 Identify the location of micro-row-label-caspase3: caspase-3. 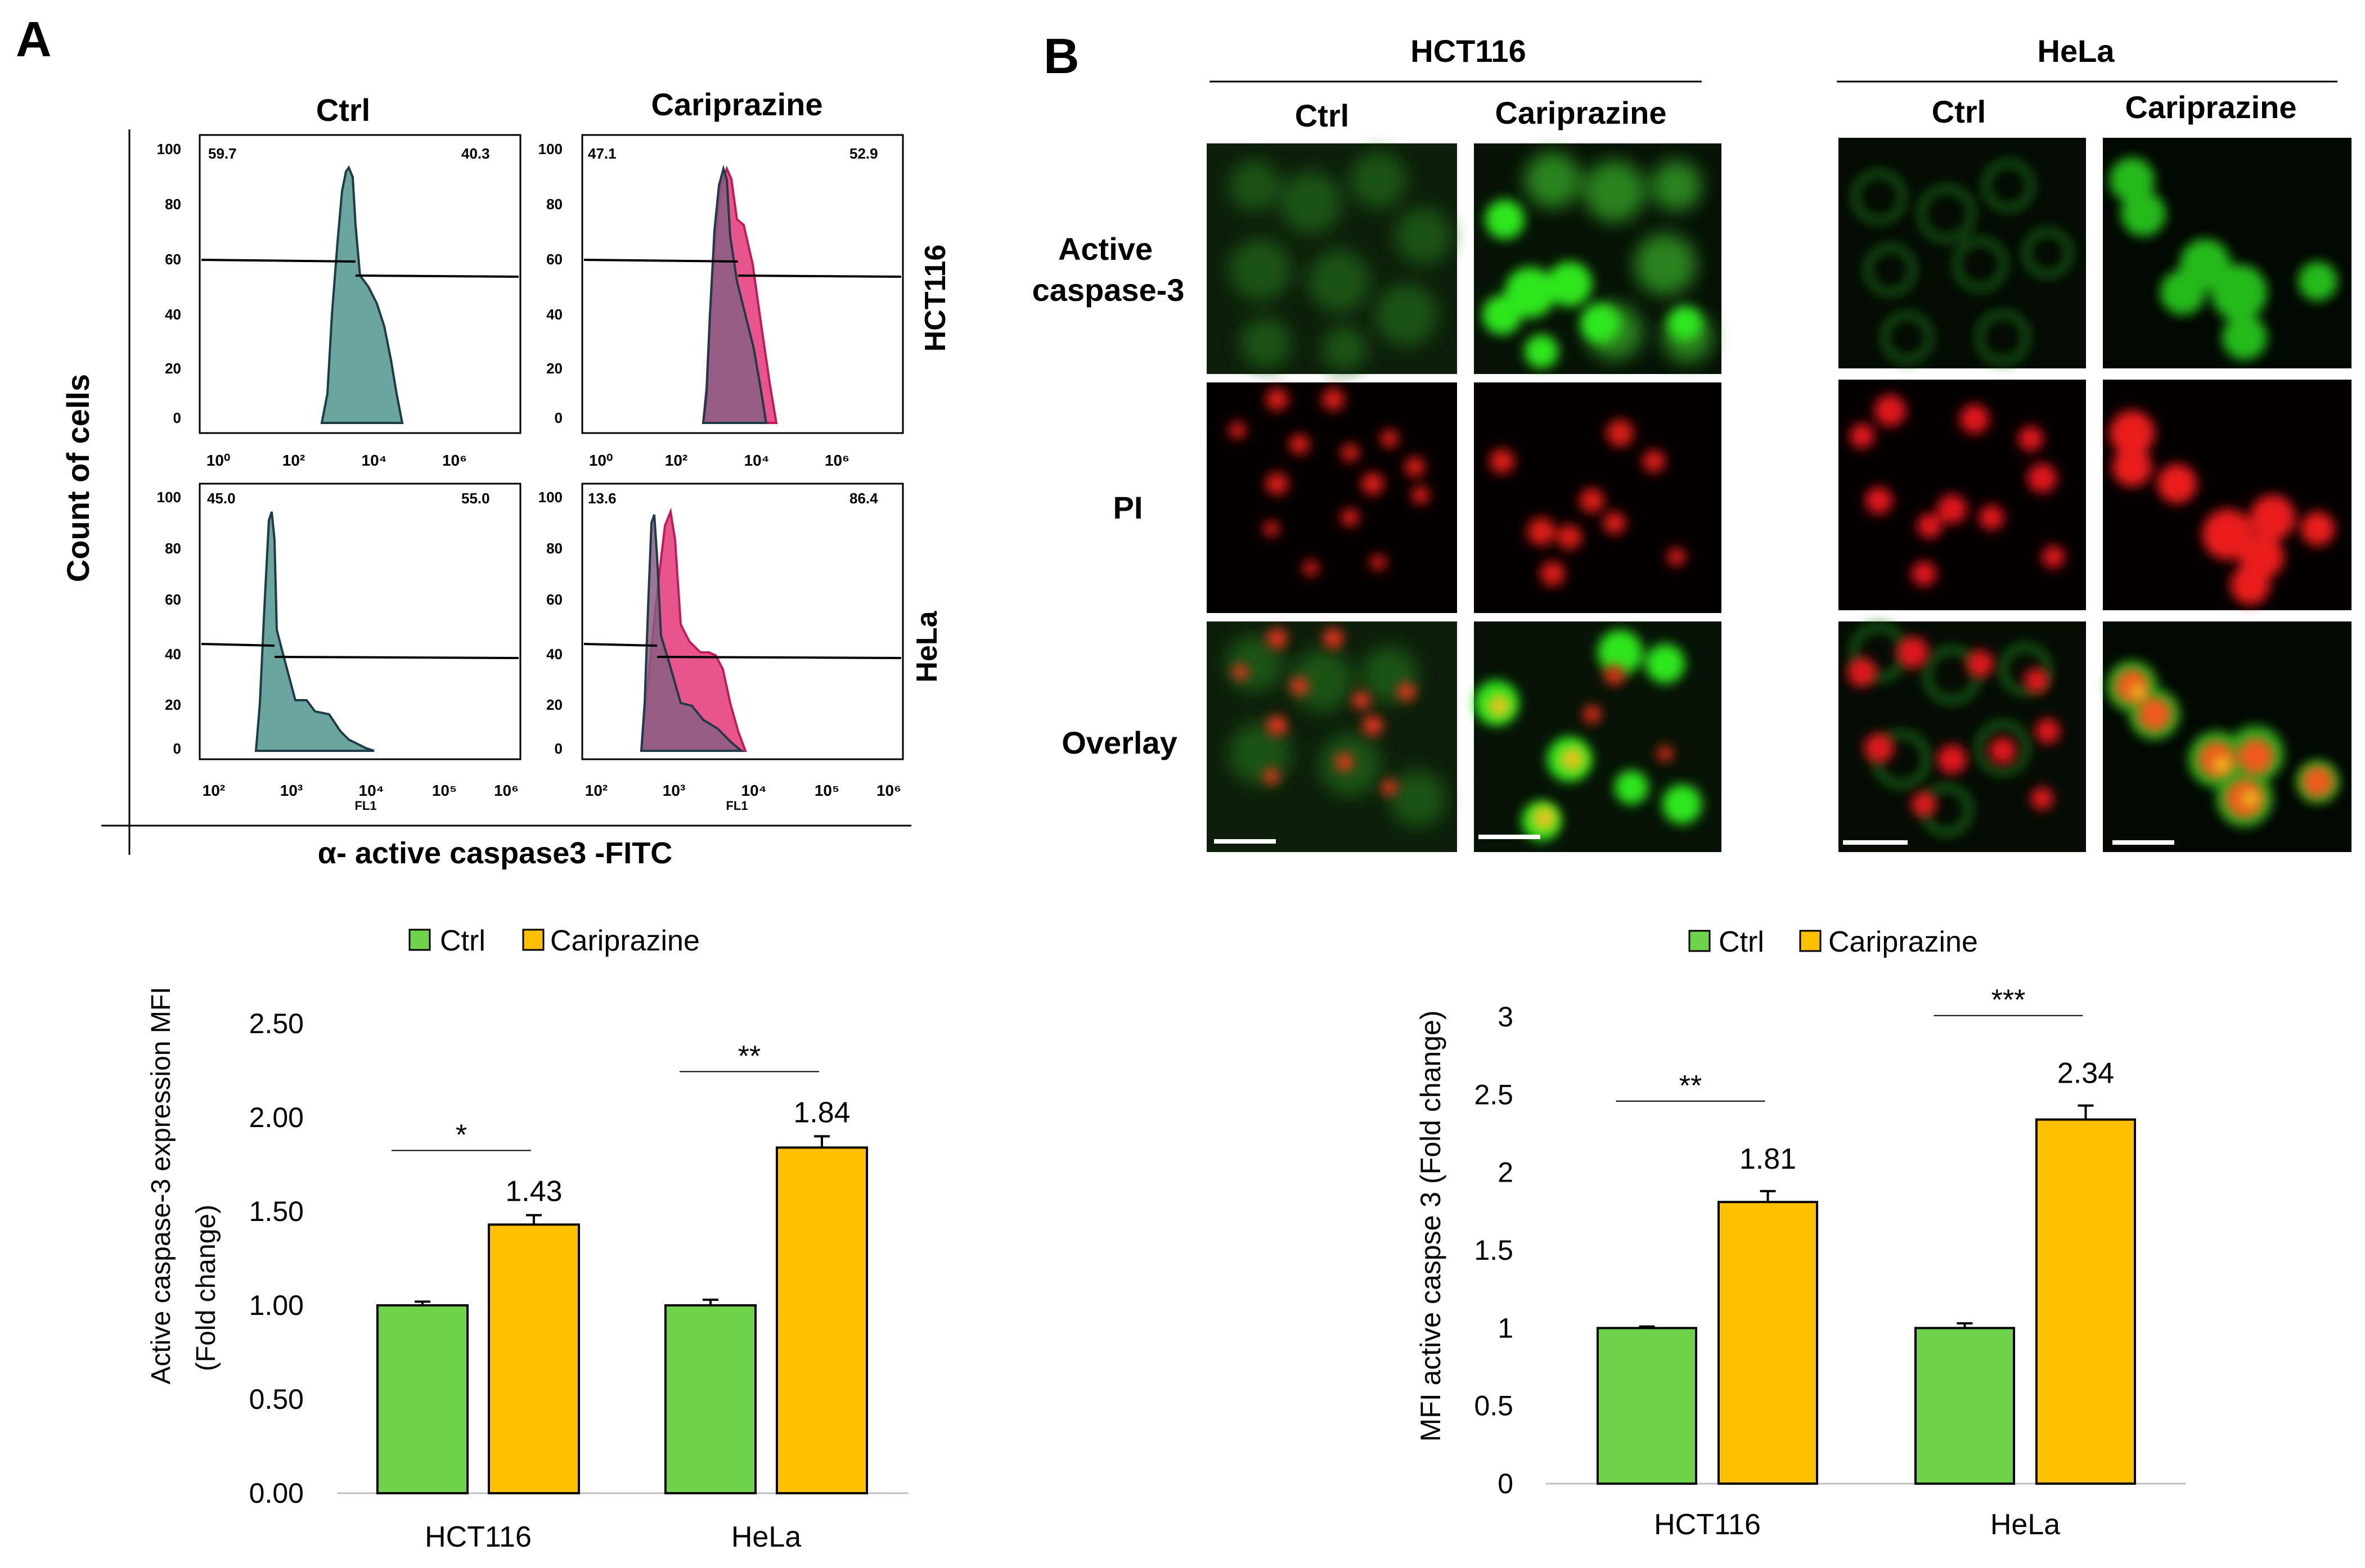
(1108, 290).